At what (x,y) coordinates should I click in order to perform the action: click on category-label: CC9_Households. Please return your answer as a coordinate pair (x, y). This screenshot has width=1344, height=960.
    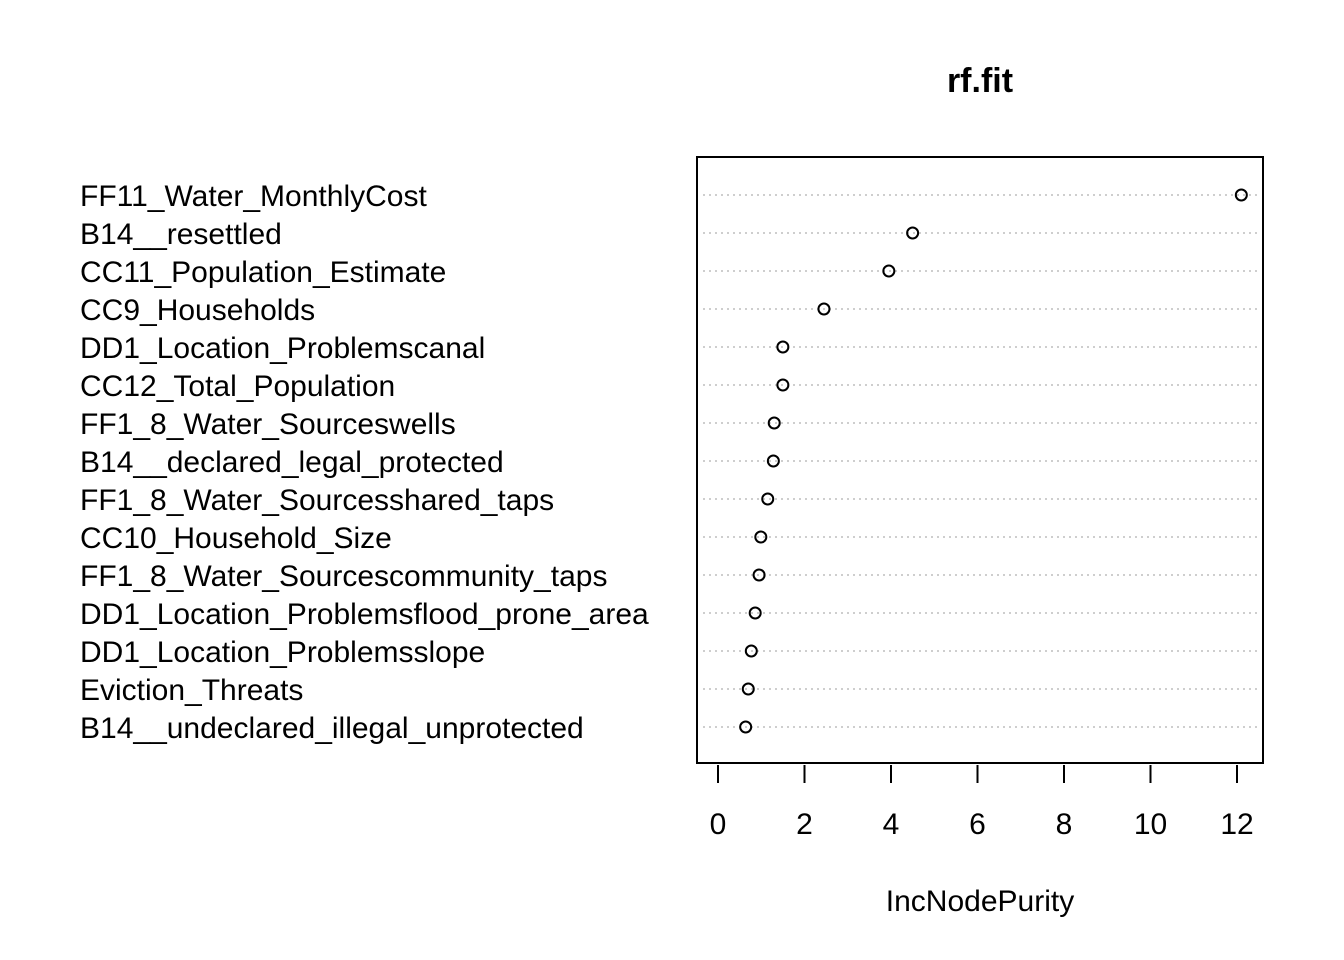
    Looking at the image, I should click on (197, 310).